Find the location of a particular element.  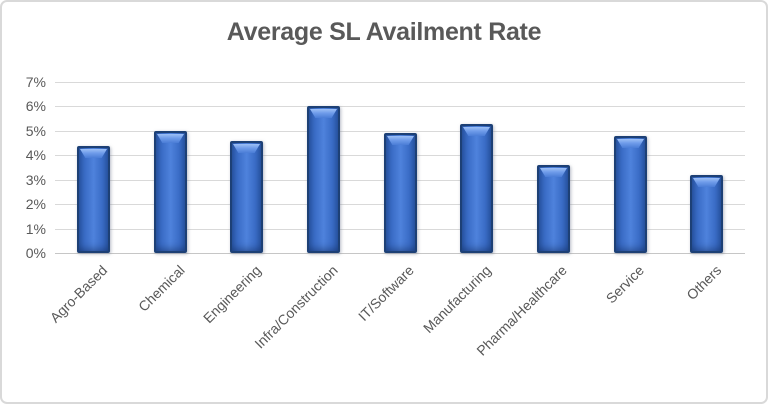

chart-title: Average SL Availment Rate is located at coordinates (384, 32).